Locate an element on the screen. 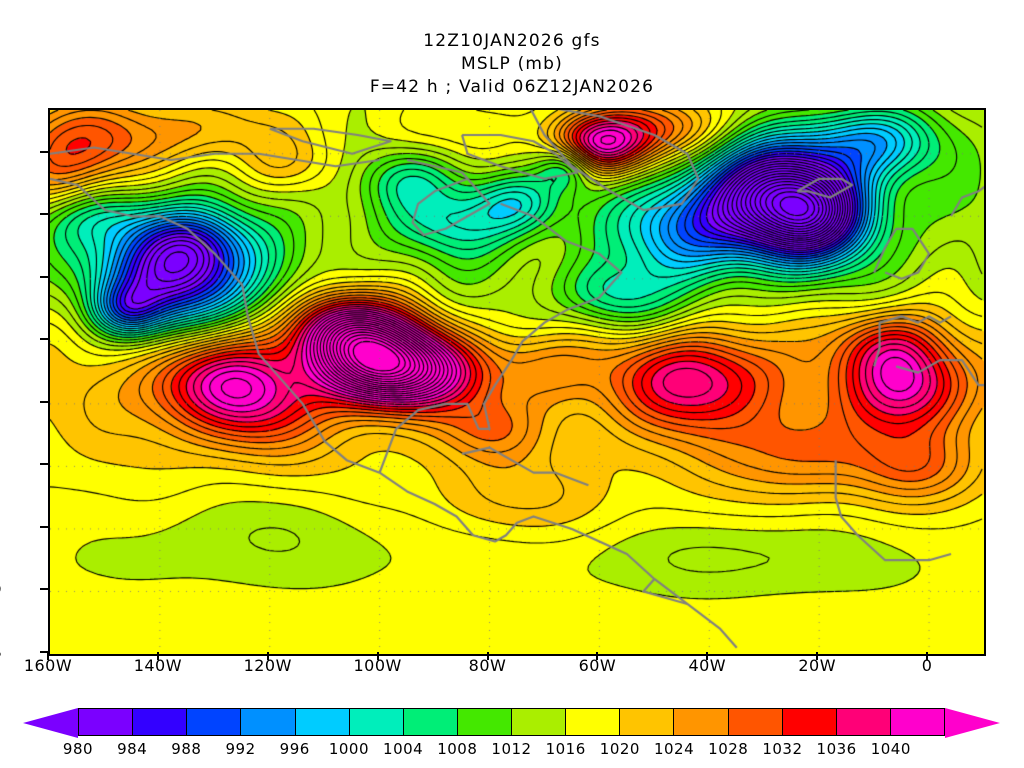 This screenshot has width=1024, height=768. colorbar-tick-label-1012: 1012 is located at coordinates (511, 749).